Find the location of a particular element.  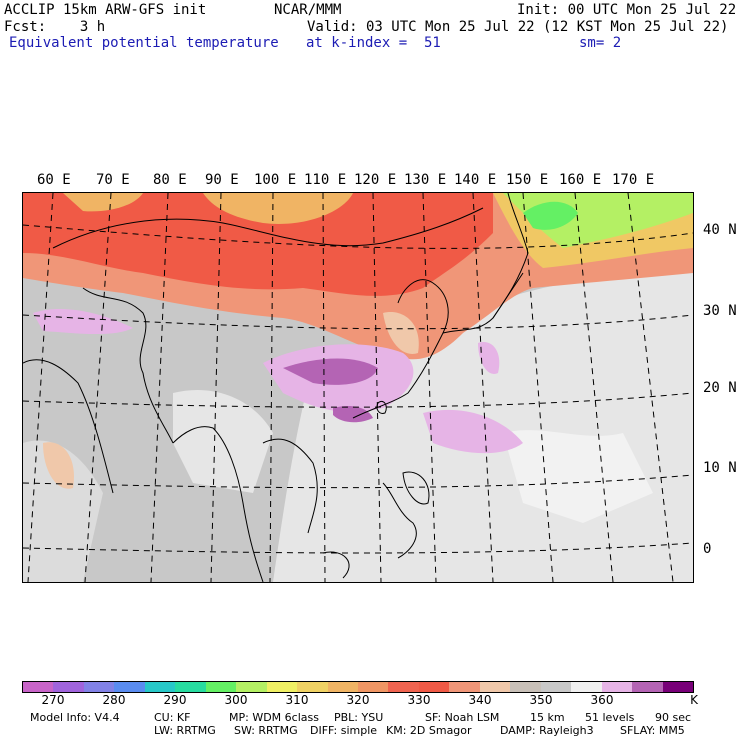

colorbar-tick-320: 320 is located at coordinates (358, 700).